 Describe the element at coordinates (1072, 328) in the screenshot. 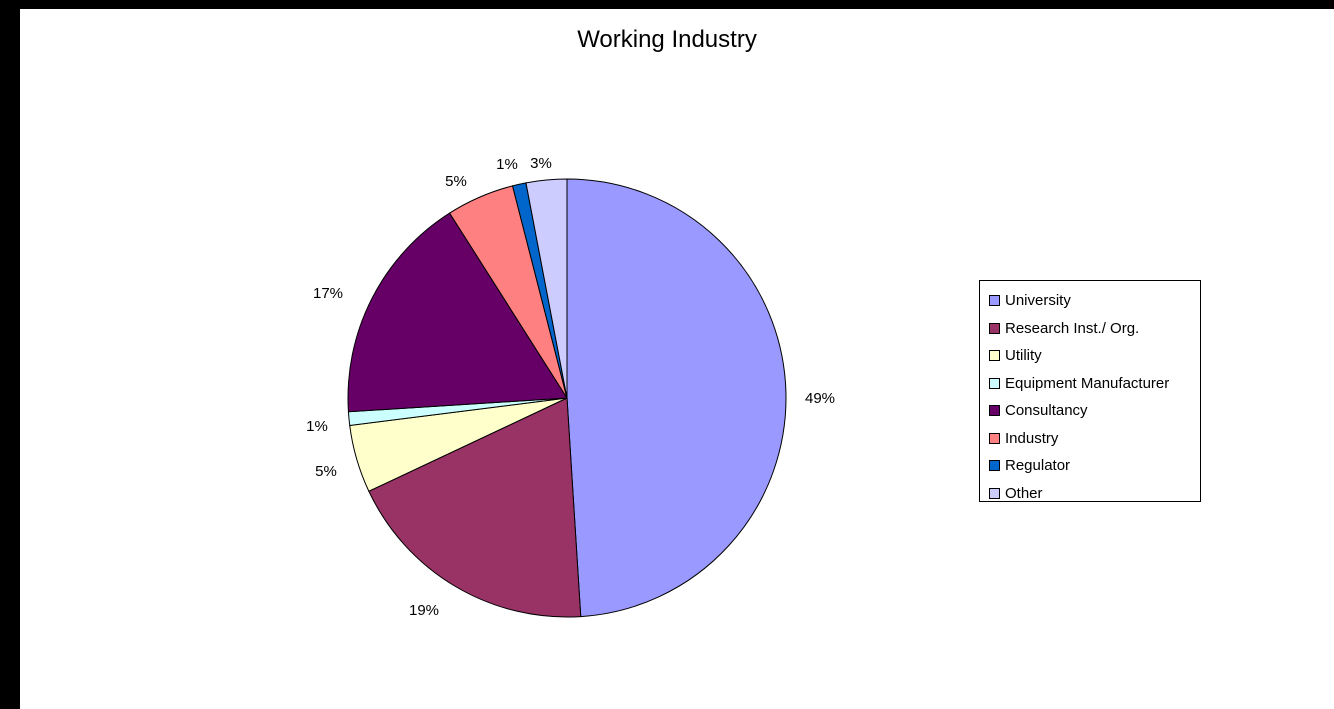

I see `legend-label: Research Inst./ Org.` at that location.